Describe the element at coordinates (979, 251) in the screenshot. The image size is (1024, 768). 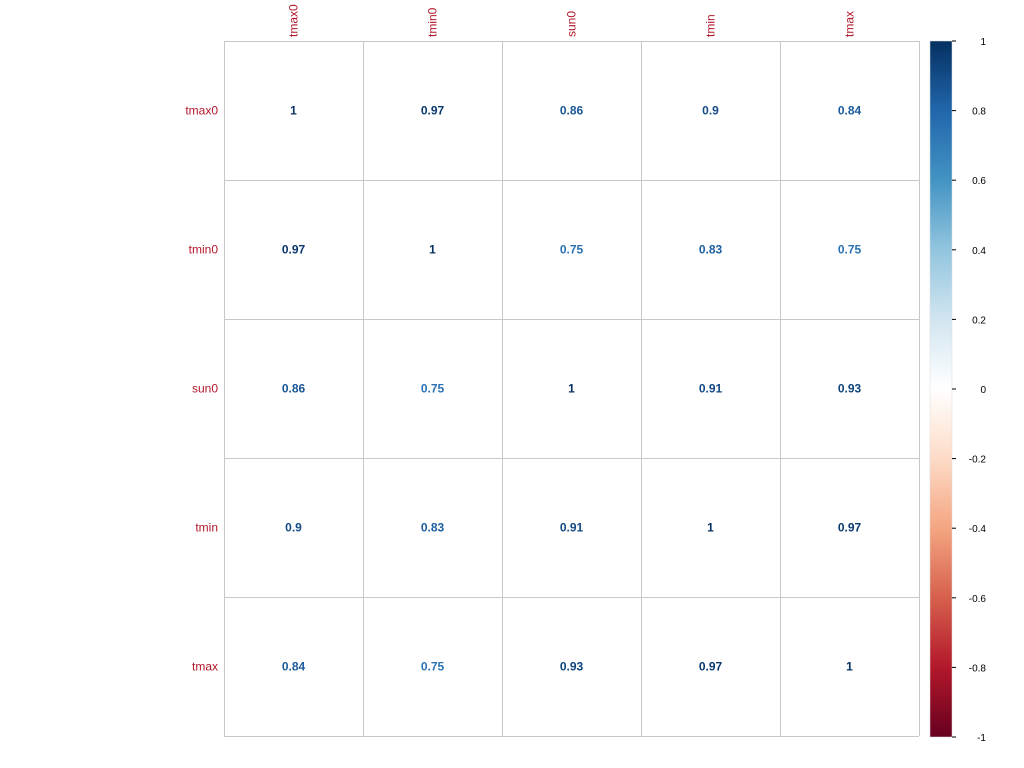
I see `colorbar-tick-label: 0.4` at that location.